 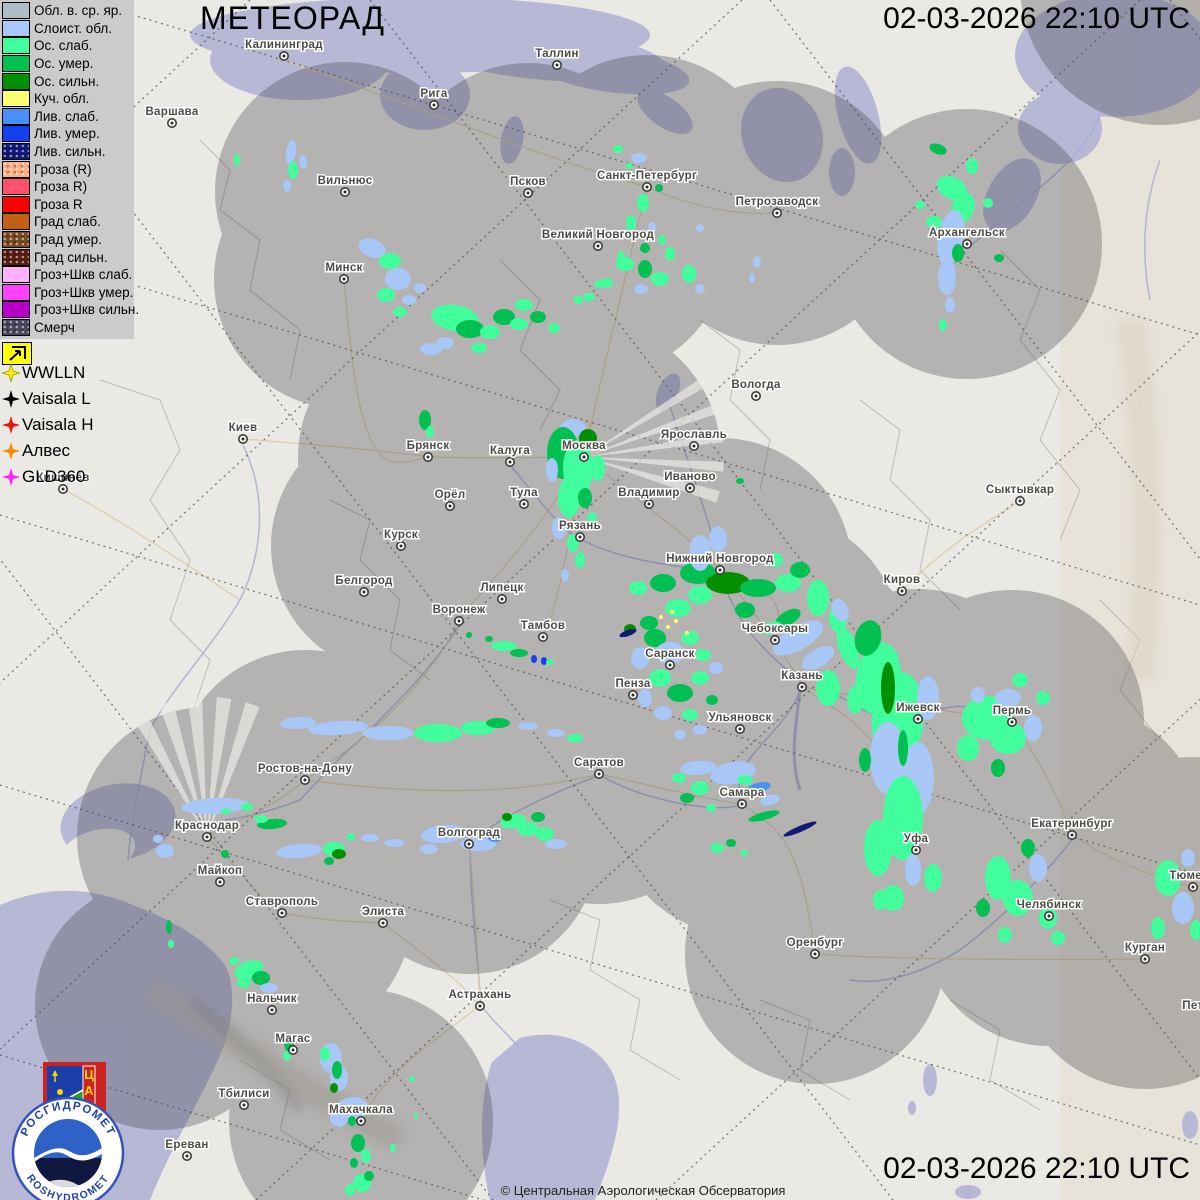 What do you see at coordinates (83, 275) in the screenshot?
I see `legend-label: Гроз+Шкв слаб.` at bounding box center [83, 275].